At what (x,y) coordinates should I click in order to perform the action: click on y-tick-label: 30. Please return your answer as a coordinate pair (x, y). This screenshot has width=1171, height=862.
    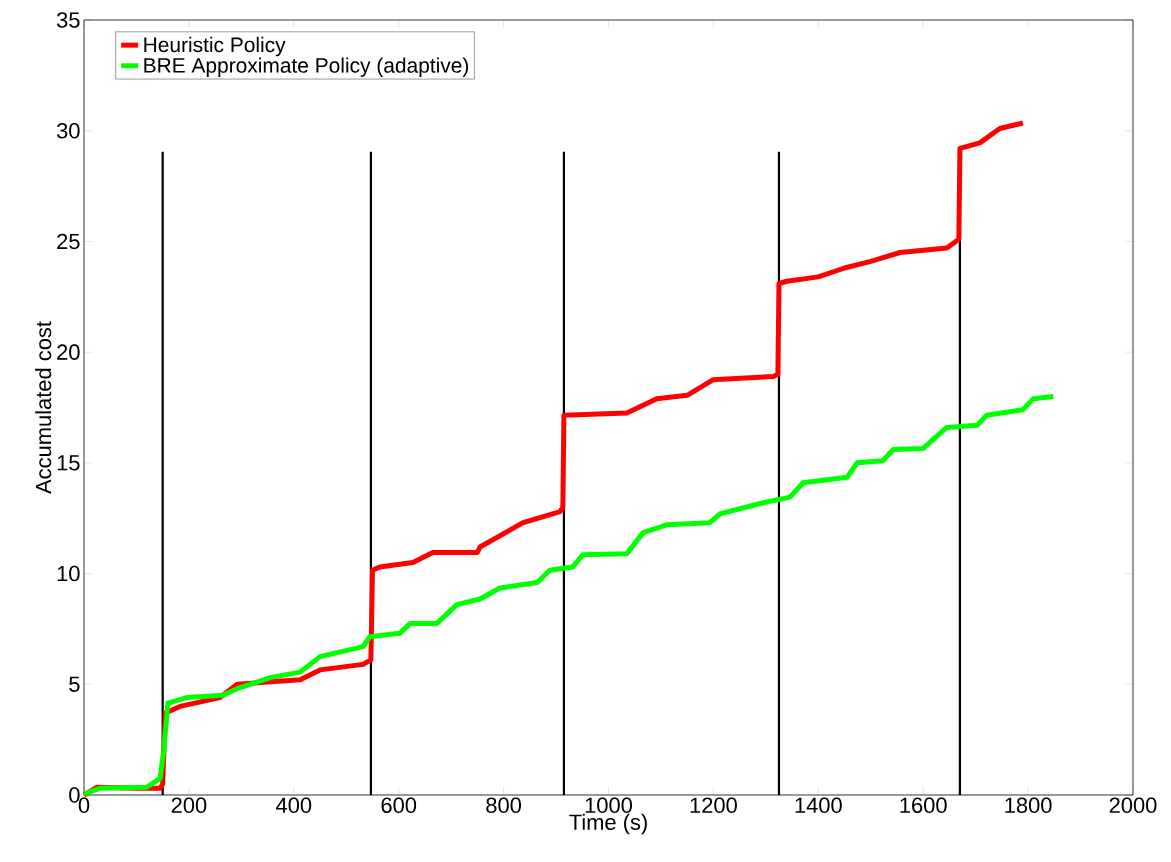
    Looking at the image, I should click on (68, 130).